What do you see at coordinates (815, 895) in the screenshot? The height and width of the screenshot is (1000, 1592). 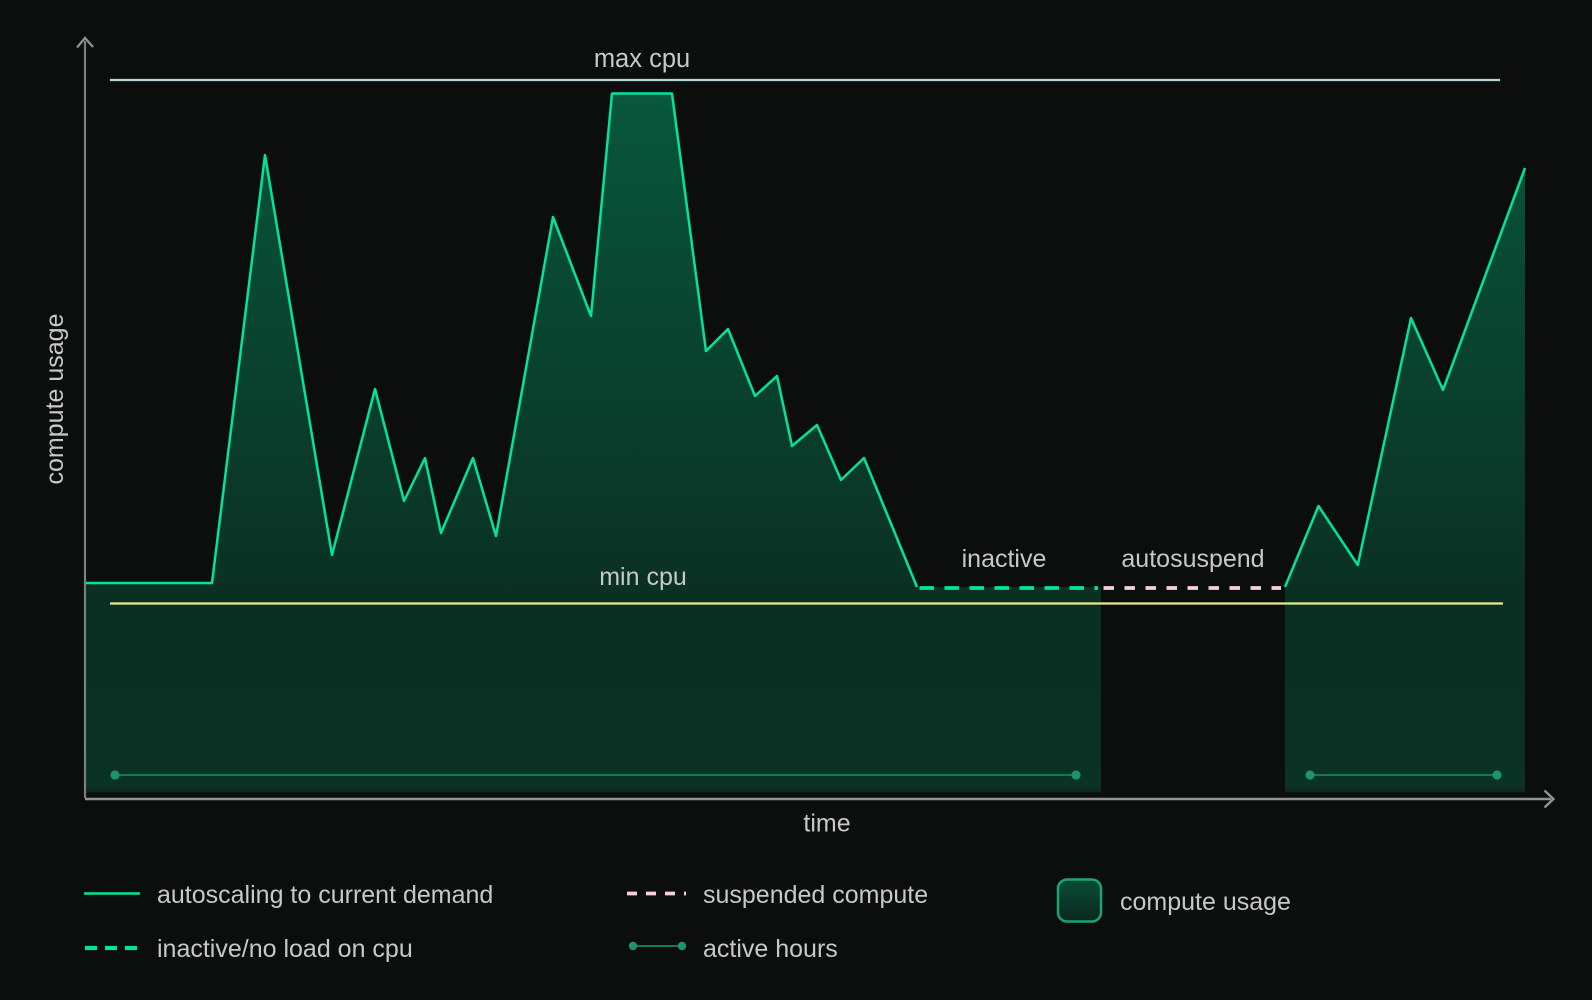 I see `svg-text: suspended compute` at bounding box center [815, 895].